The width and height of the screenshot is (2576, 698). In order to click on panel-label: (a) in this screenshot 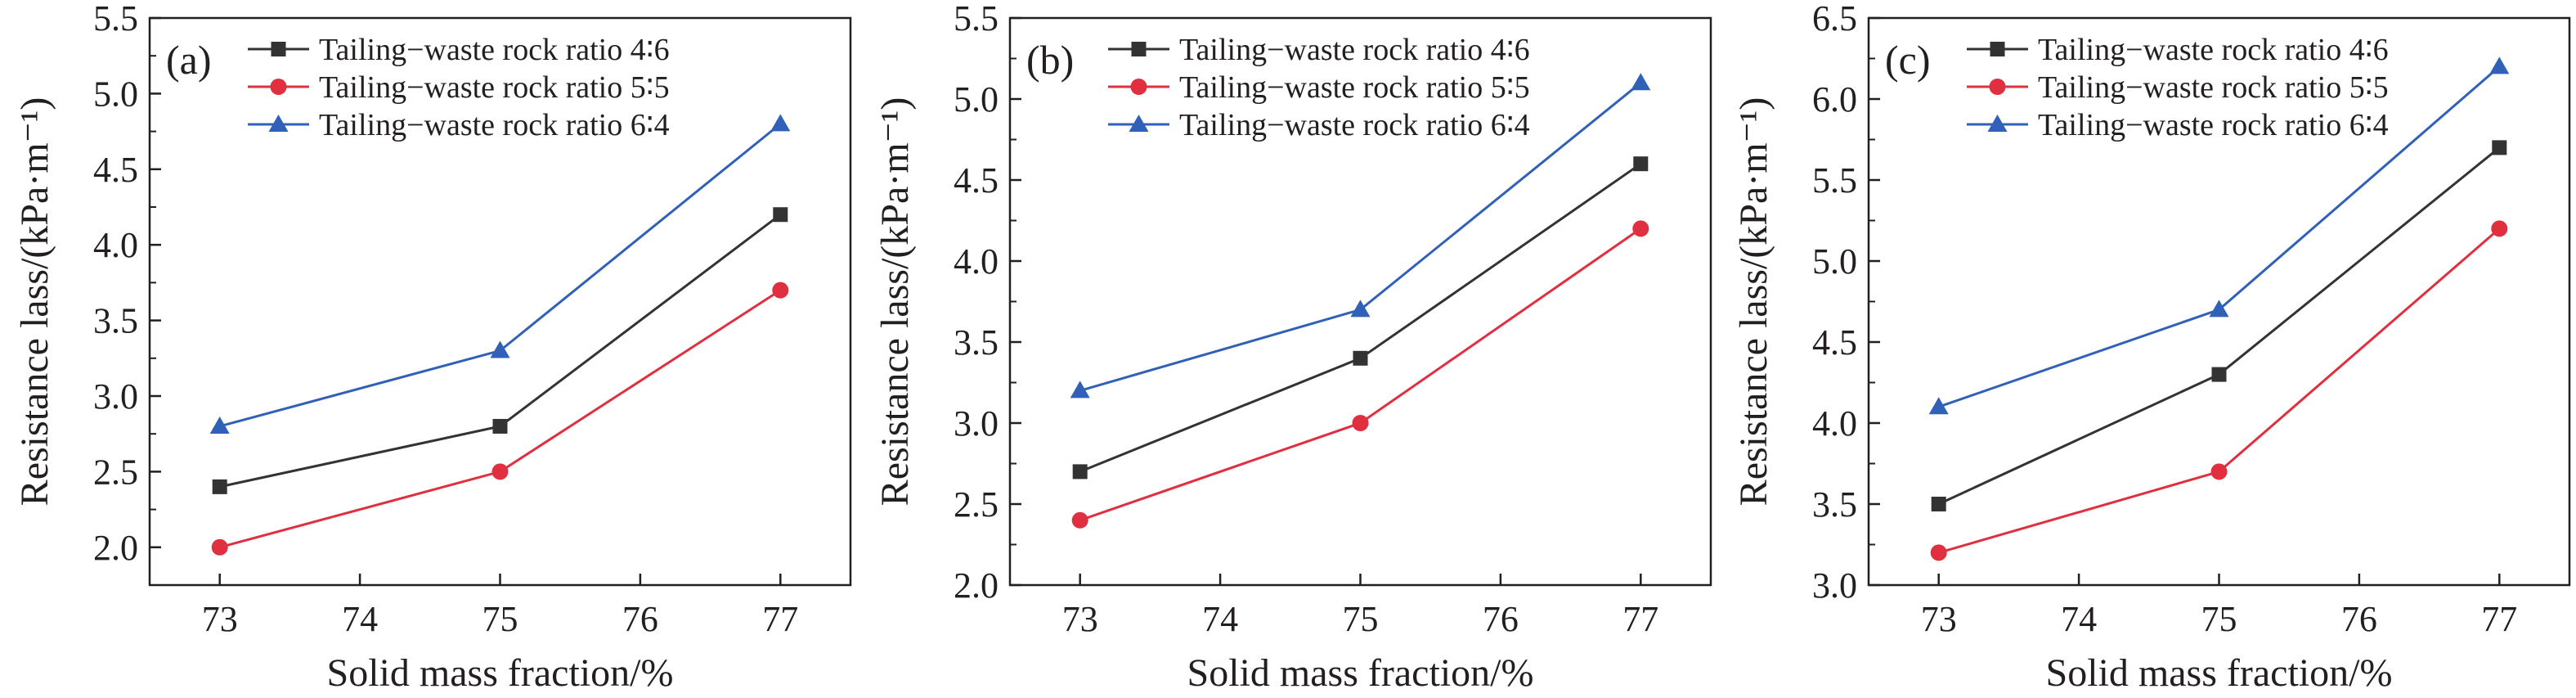, I will do `click(189, 60)`.